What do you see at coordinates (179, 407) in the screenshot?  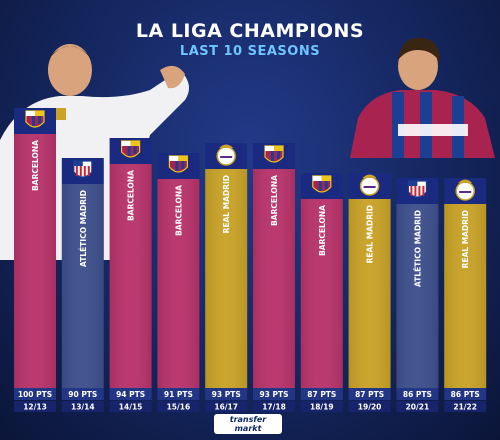 I see `season-tick-label: 15/16` at bounding box center [179, 407].